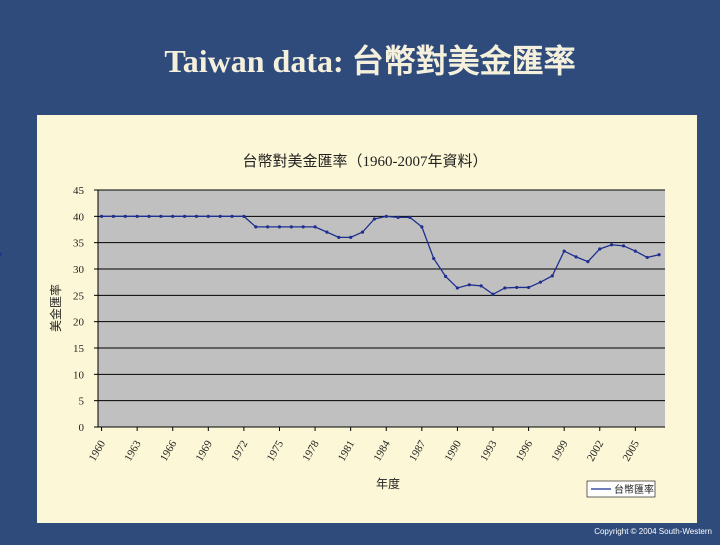  Describe the element at coordinates (55, 308) in the screenshot. I see `y-axis-label: 美金匯率` at that location.